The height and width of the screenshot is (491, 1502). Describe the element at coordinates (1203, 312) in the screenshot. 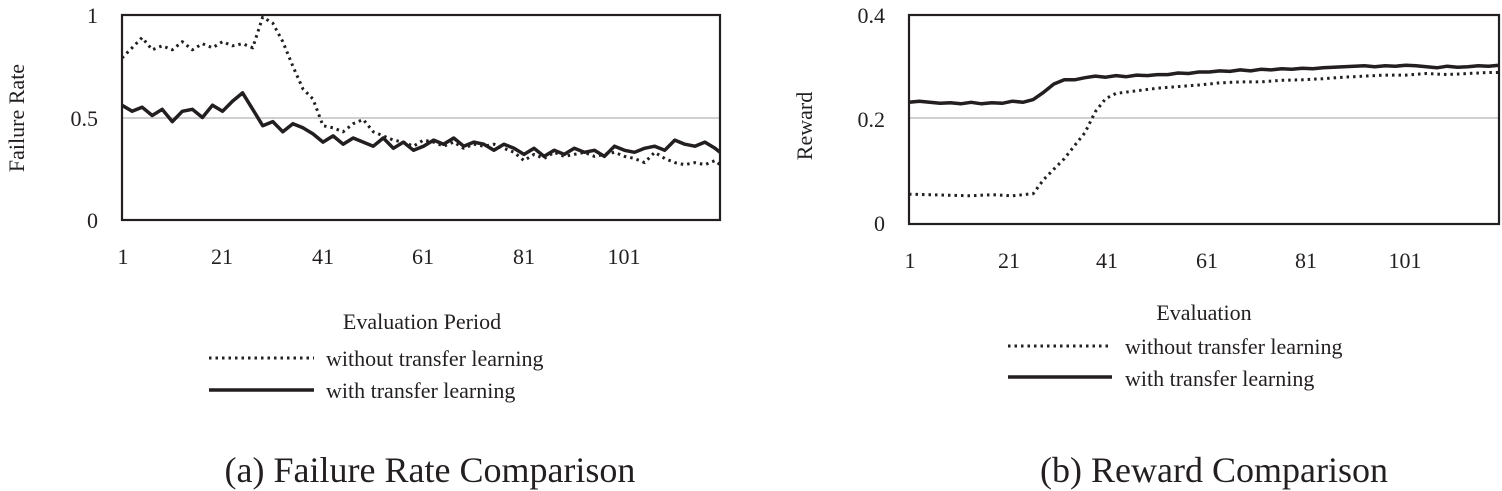

I see `xlabel-b: Evaluation` at that location.